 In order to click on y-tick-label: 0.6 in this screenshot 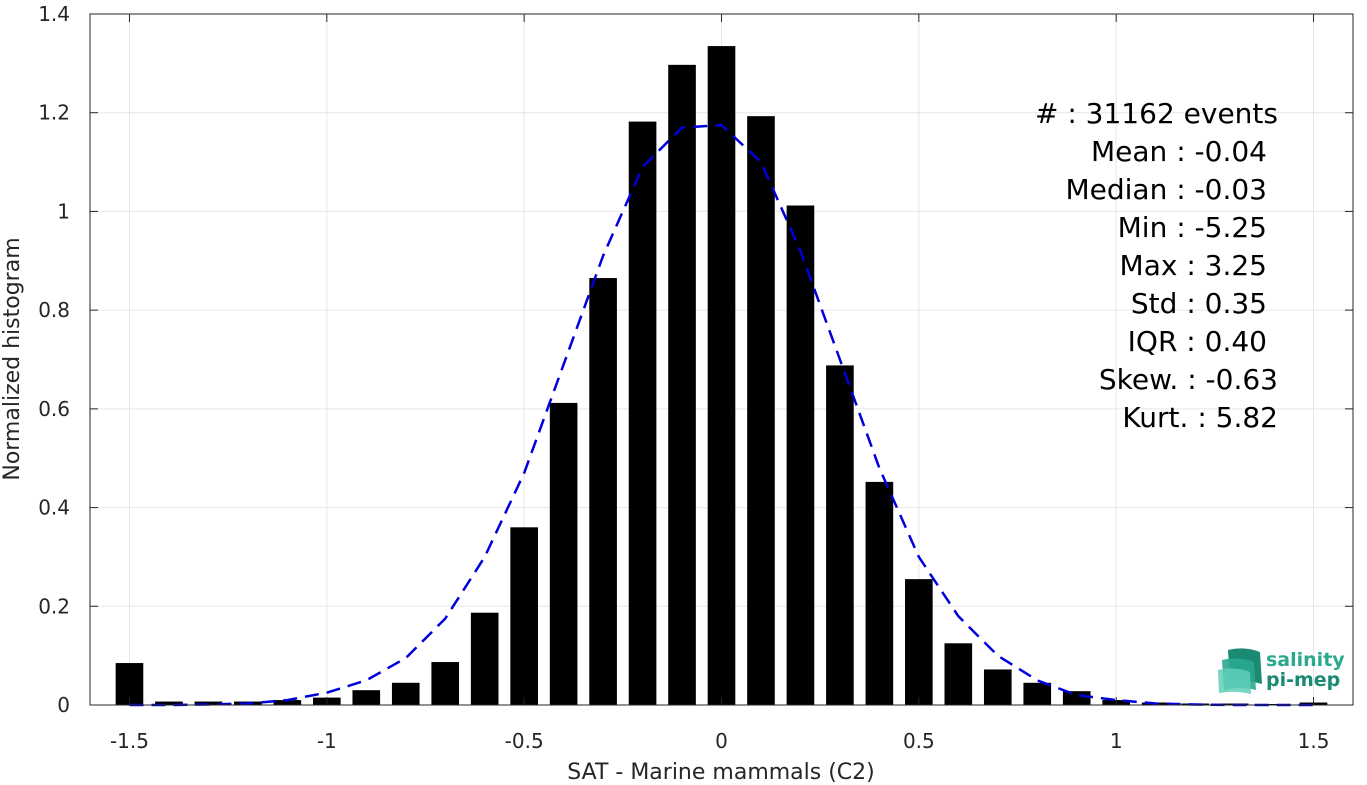, I will do `click(54, 409)`.